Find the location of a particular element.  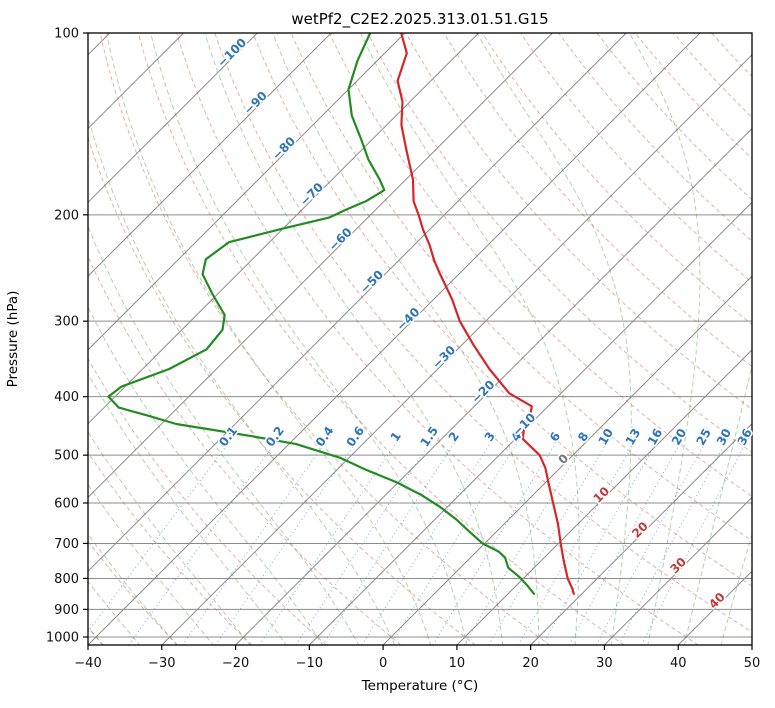

pressure-tick-label: 100 is located at coordinates (66, 34).